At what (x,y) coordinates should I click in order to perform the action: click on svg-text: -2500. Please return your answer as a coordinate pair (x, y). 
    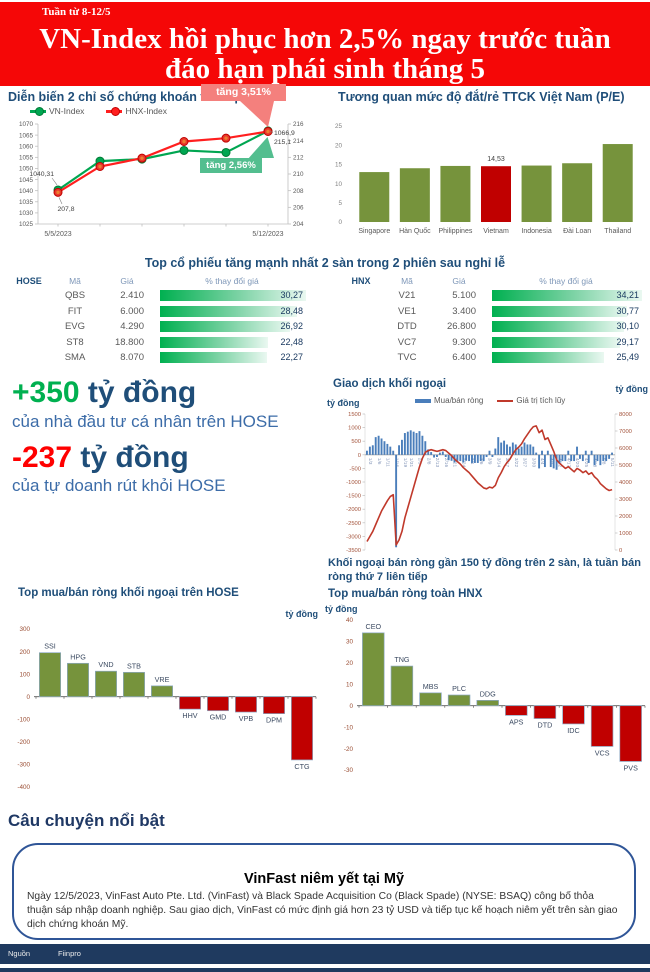
    Looking at the image, I should click on (353, 524).